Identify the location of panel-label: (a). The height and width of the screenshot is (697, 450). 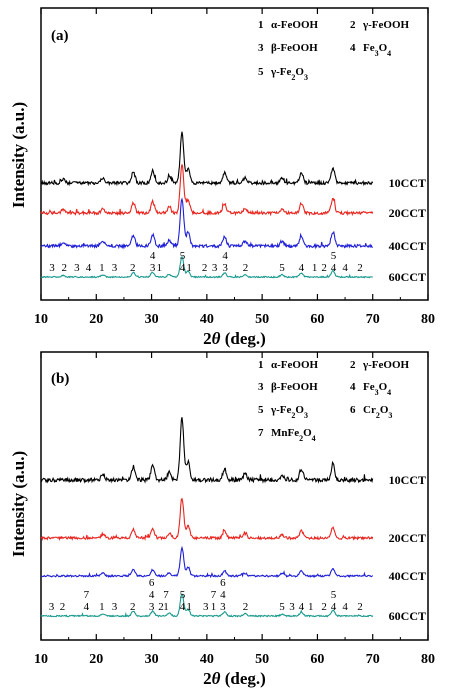
(60, 36).